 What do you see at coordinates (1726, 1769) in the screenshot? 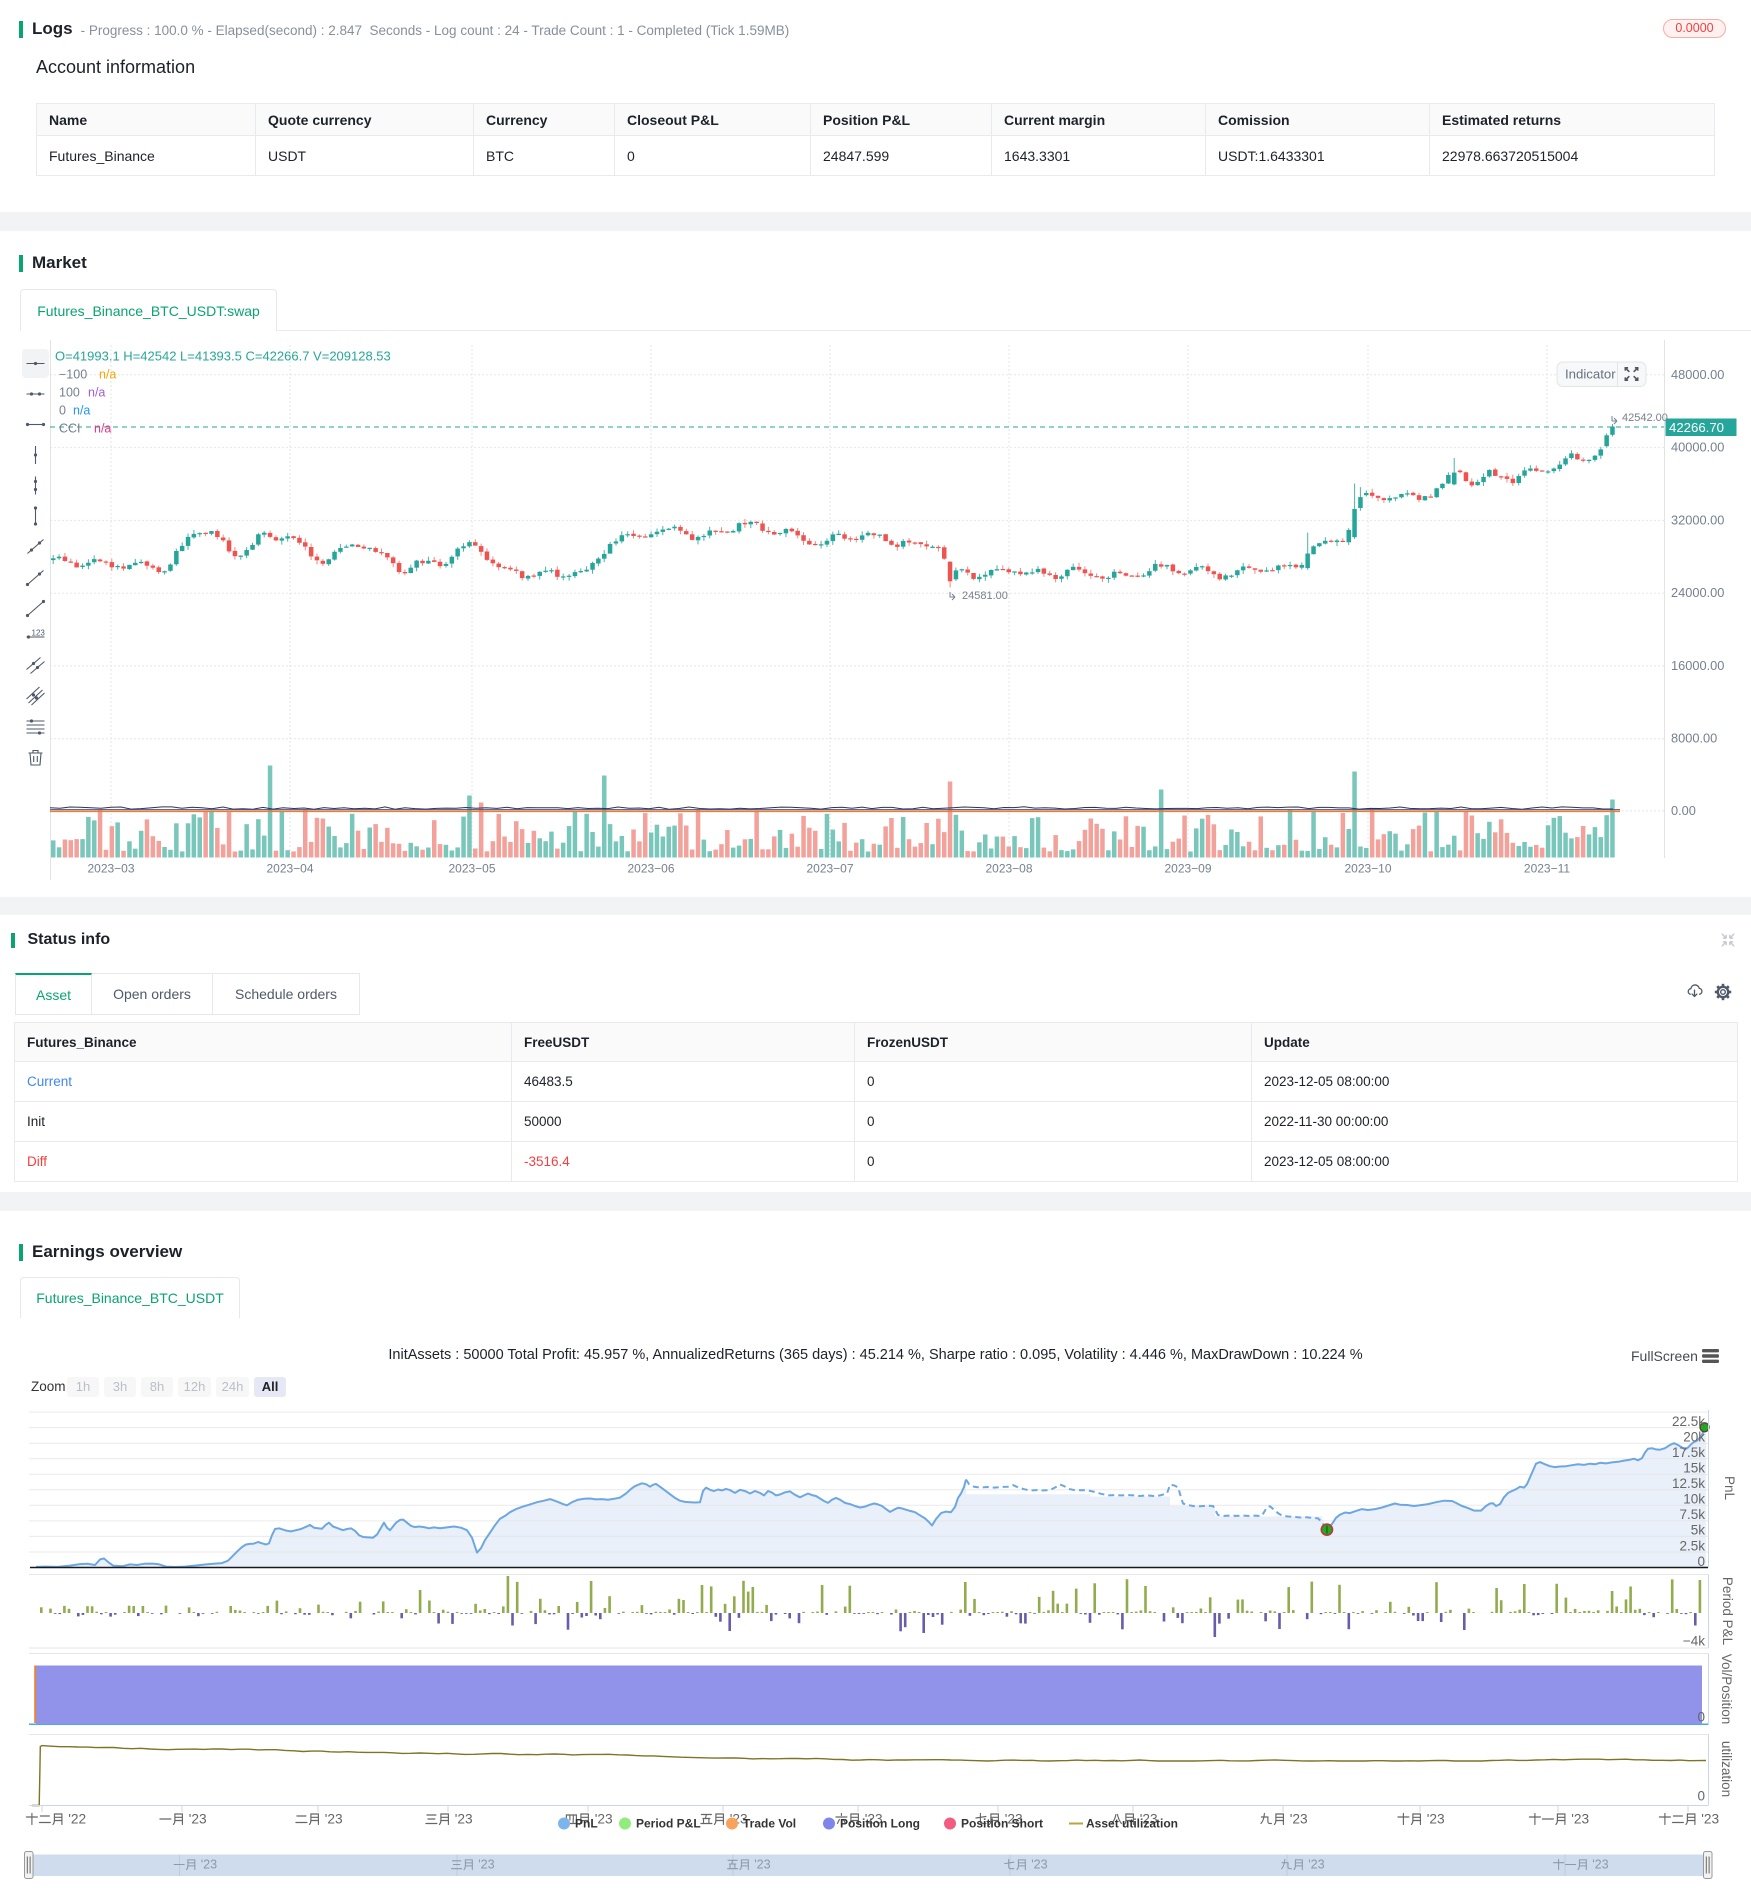
I see `svg-text: utilization` at bounding box center [1726, 1769].